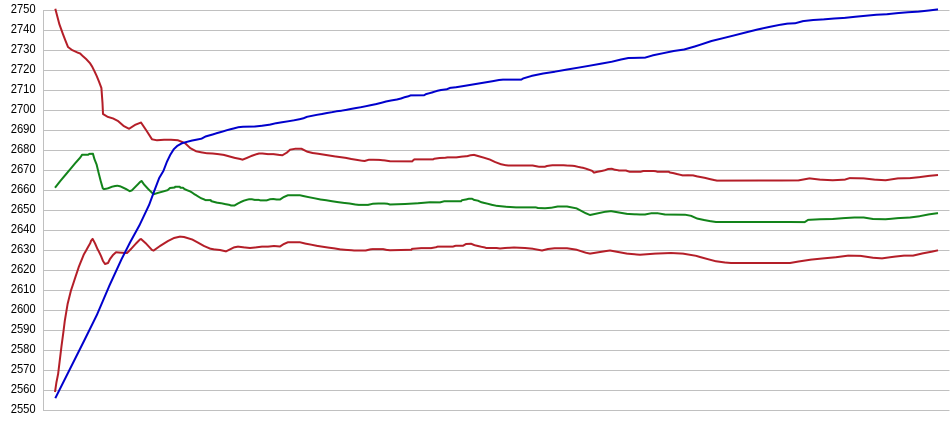  Describe the element at coordinates (23, 349) in the screenshot. I see `svg-text: 2580` at that location.